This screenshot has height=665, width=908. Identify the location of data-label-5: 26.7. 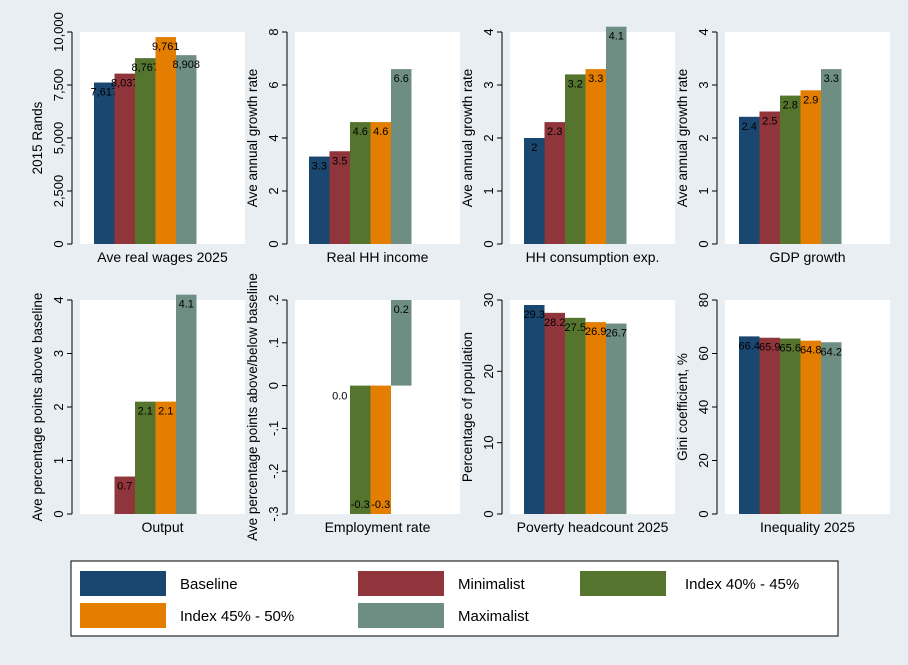
(616, 334).